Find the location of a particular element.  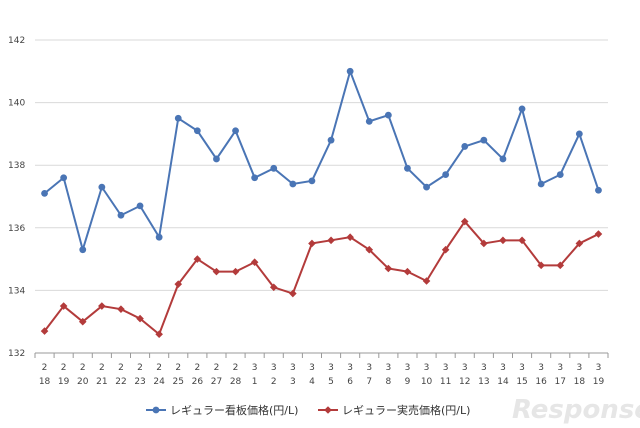

y-tick-label: 134 is located at coordinates (16, 291).